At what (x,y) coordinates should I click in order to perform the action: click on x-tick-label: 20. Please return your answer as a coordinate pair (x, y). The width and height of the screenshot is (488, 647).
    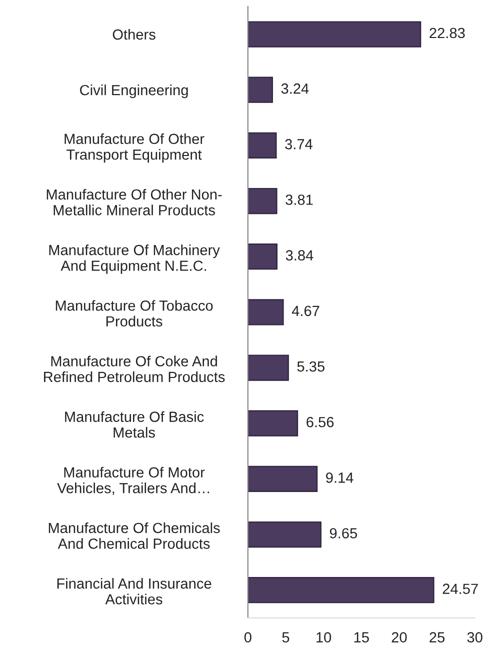
    Looking at the image, I should click on (399, 637).